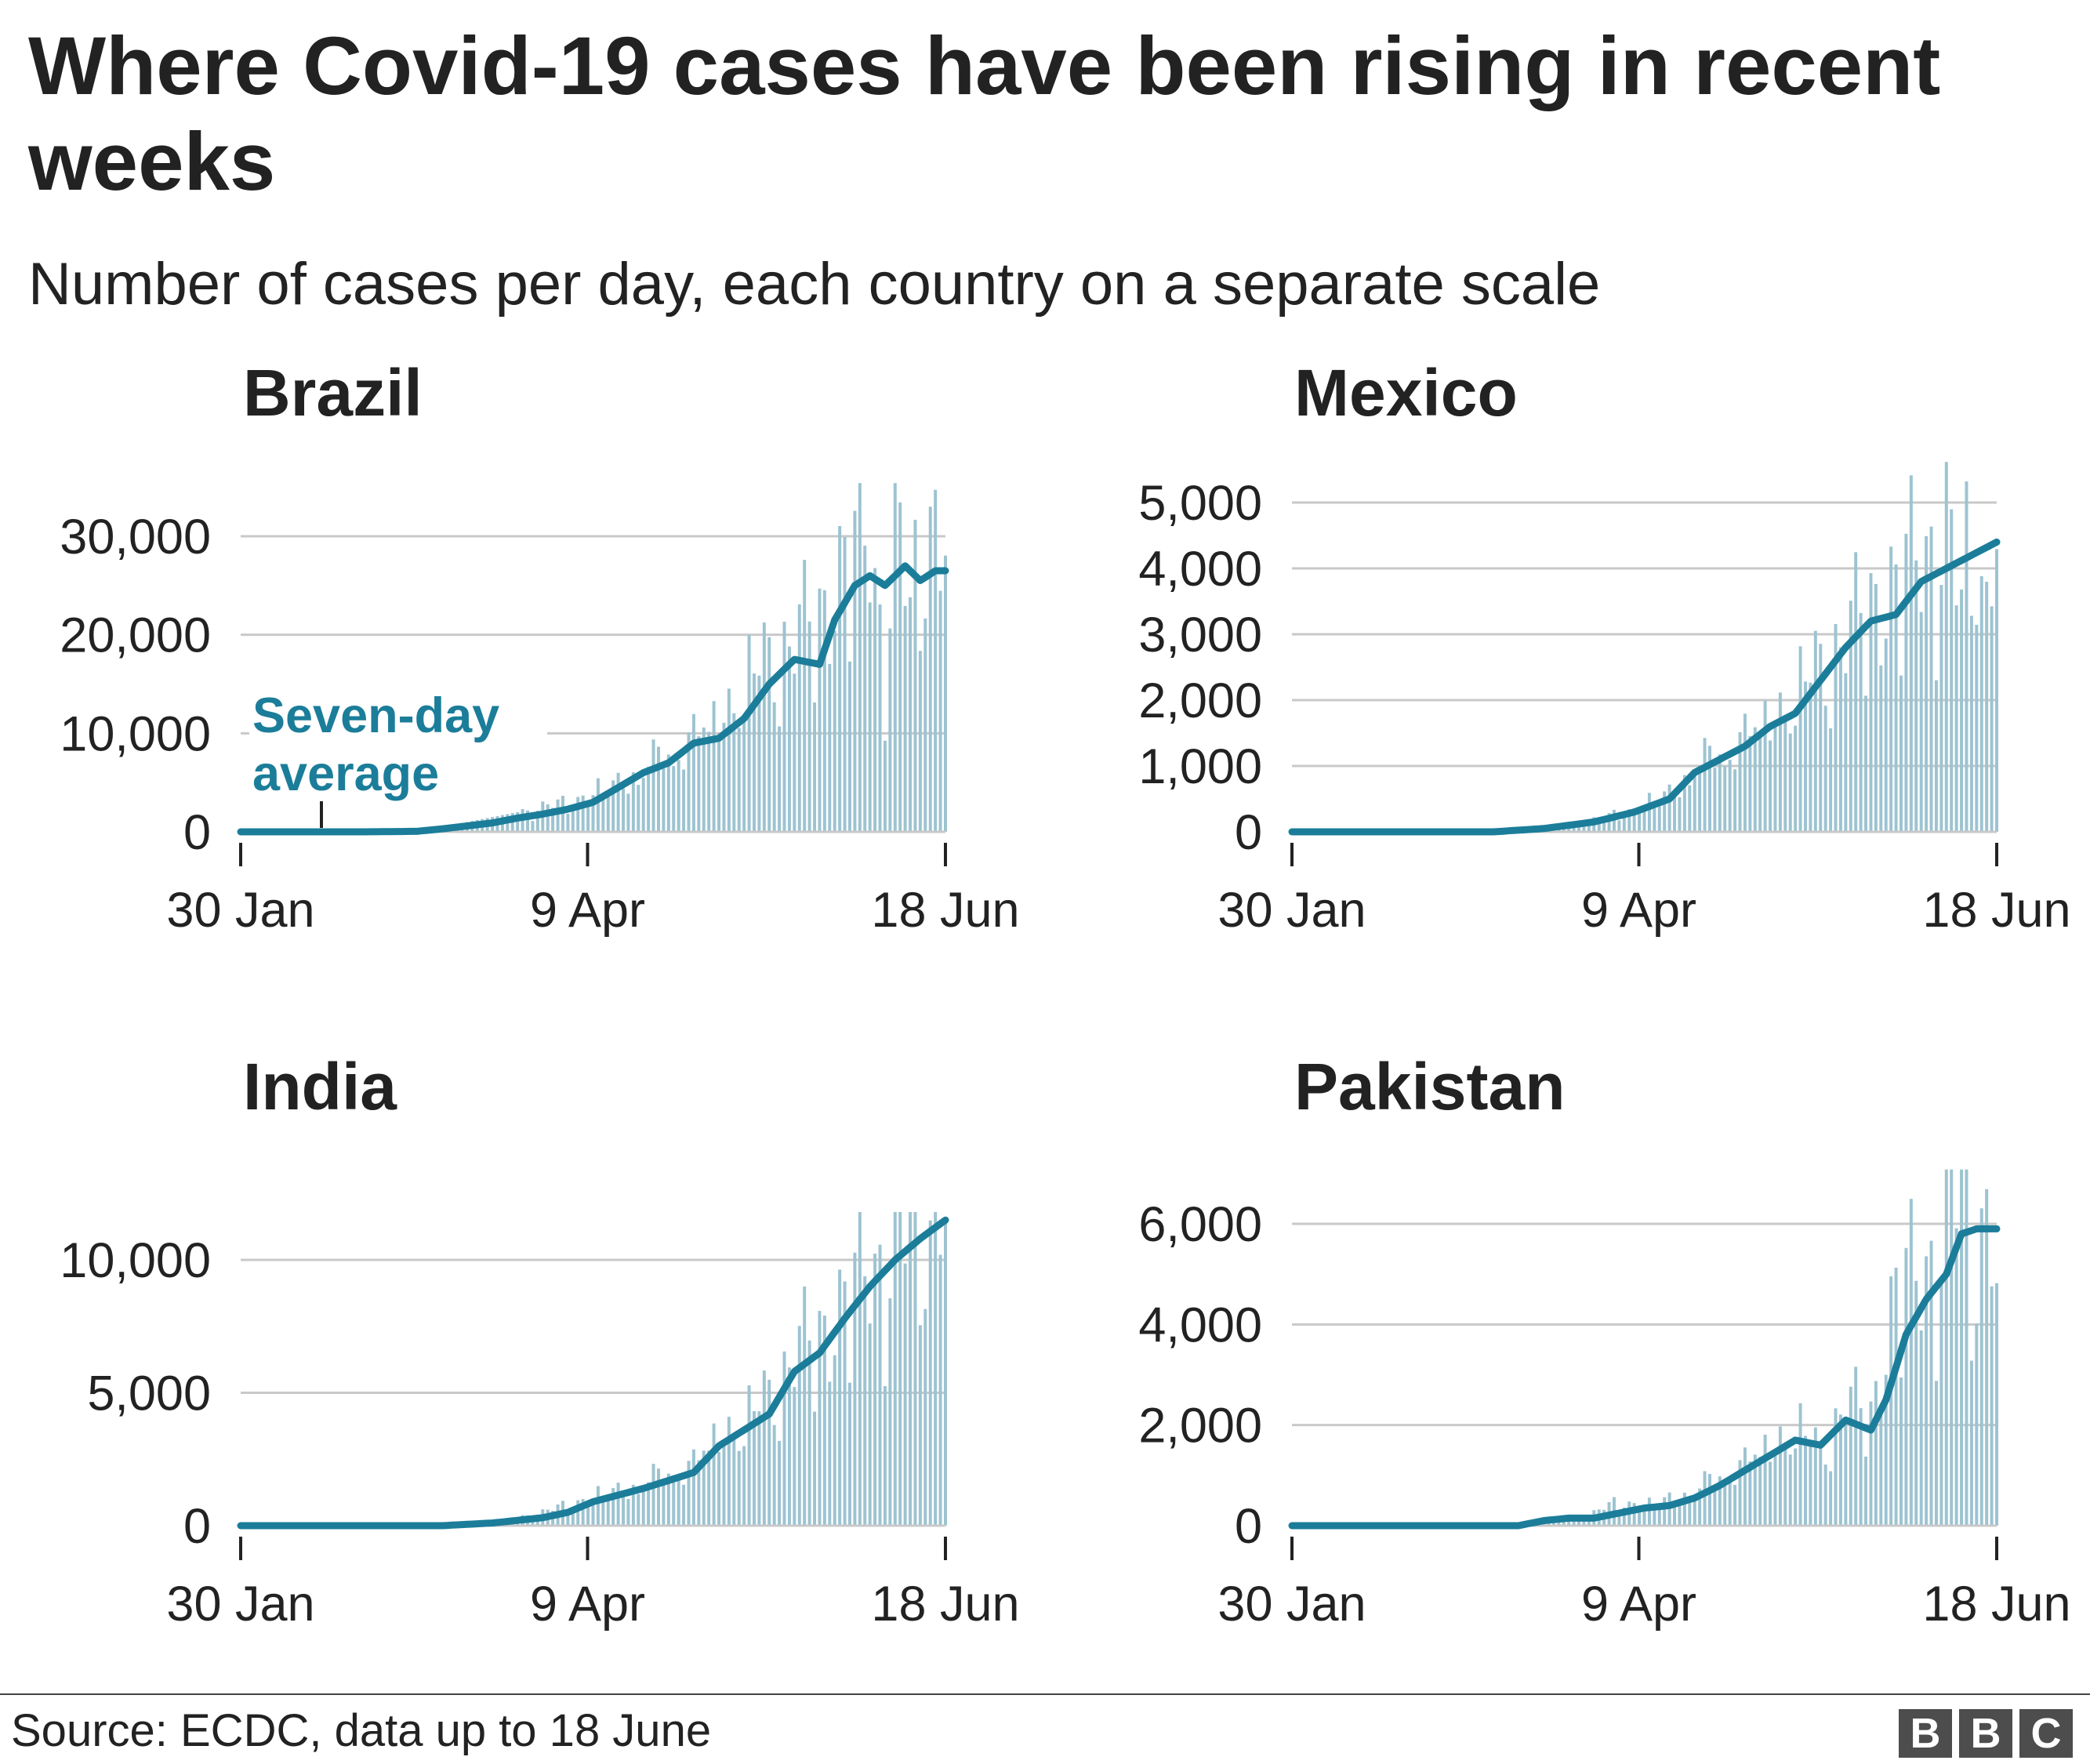  I want to click on footer-divider, so click(1045, 1694).